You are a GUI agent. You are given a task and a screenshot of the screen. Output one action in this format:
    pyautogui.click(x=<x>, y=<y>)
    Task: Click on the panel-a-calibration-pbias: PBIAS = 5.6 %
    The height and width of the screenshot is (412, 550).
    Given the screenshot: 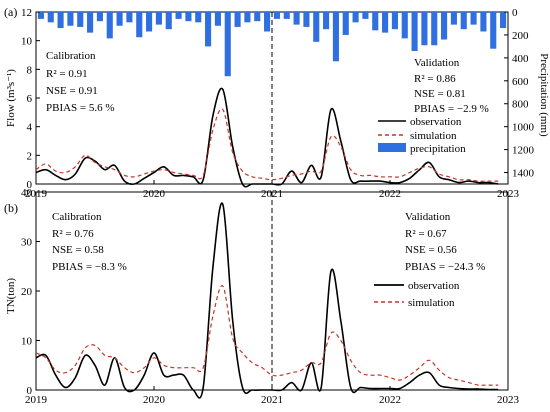 What is the action you would take?
    pyautogui.click(x=80, y=108)
    